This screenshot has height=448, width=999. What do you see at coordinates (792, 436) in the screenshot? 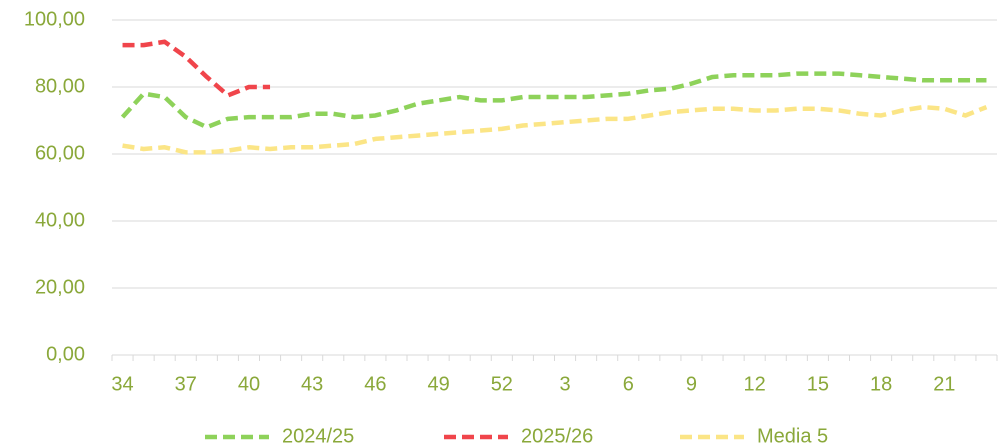
I see `legend-label: Media 5` at bounding box center [792, 436].